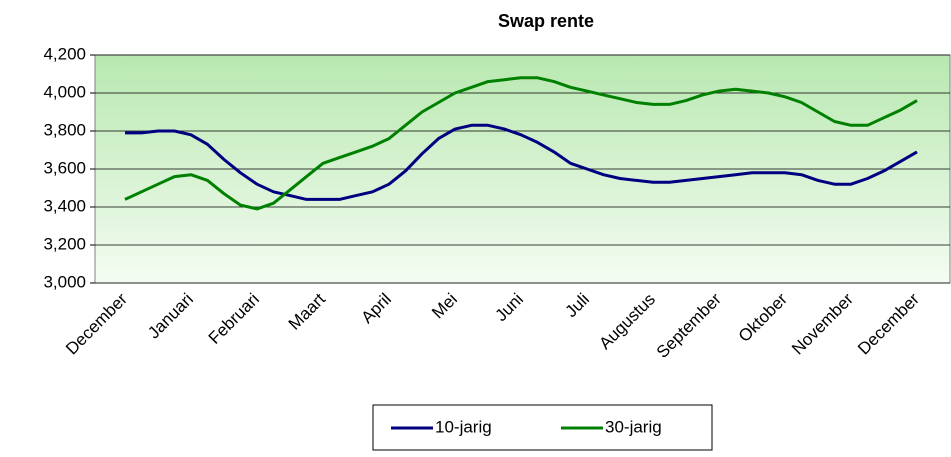 The image size is (951, 457). I want to click on y-tick-label: 4,200, so click(64, 53).